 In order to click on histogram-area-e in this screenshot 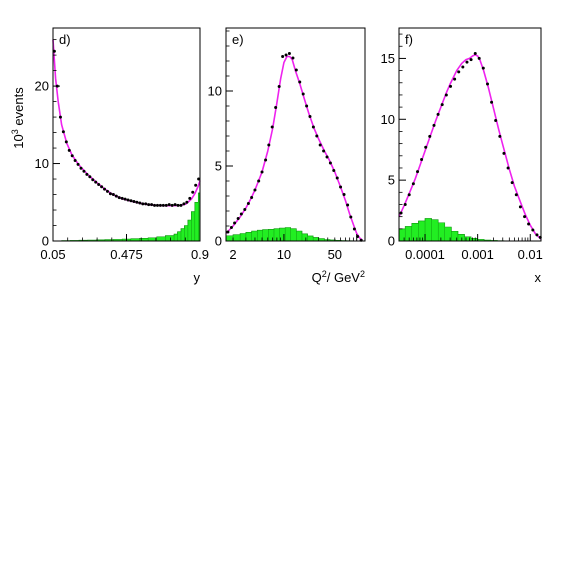, I will do `click(295, 234)`.